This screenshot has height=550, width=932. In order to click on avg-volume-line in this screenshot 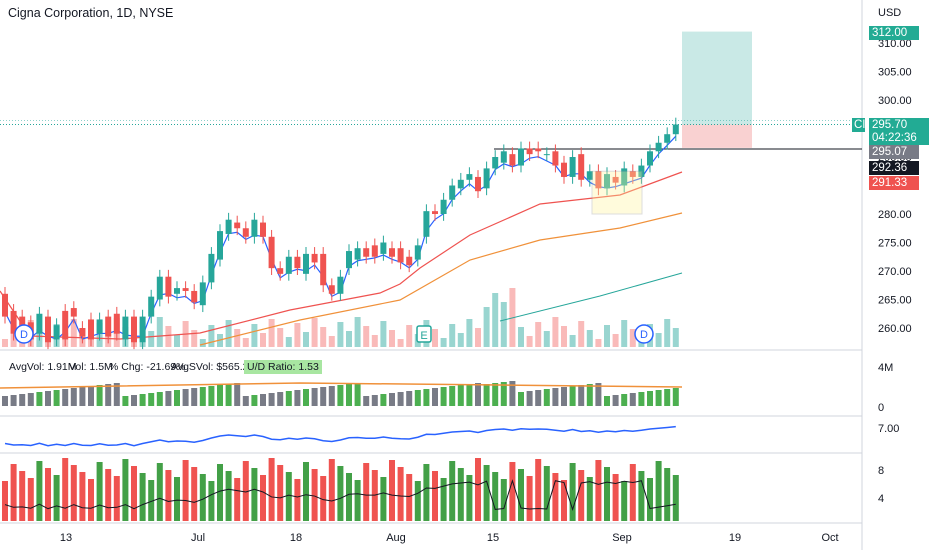, I will do `click(341, 385)`.